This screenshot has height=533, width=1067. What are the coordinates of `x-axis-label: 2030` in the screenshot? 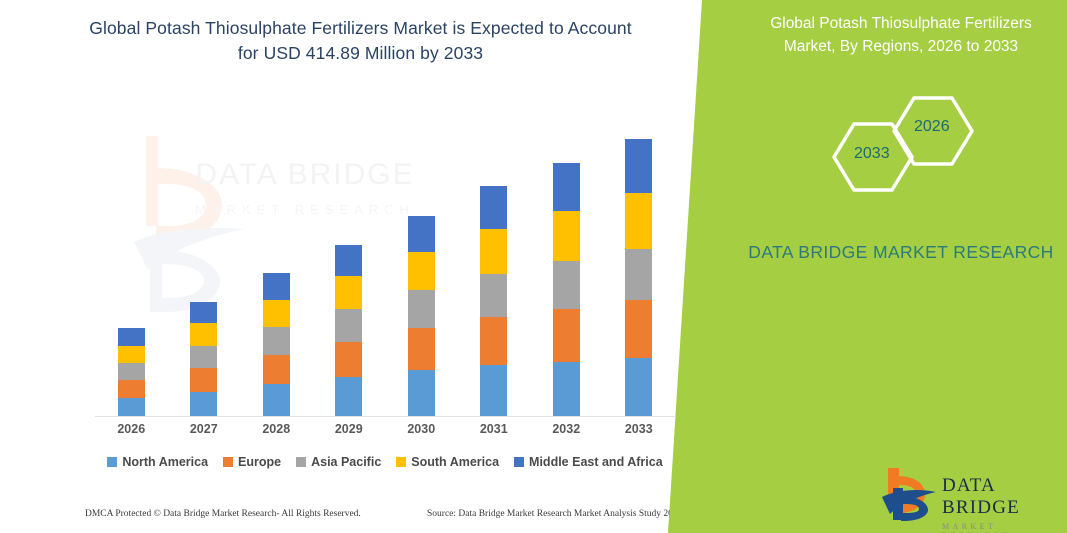 It's located at (421, 429).